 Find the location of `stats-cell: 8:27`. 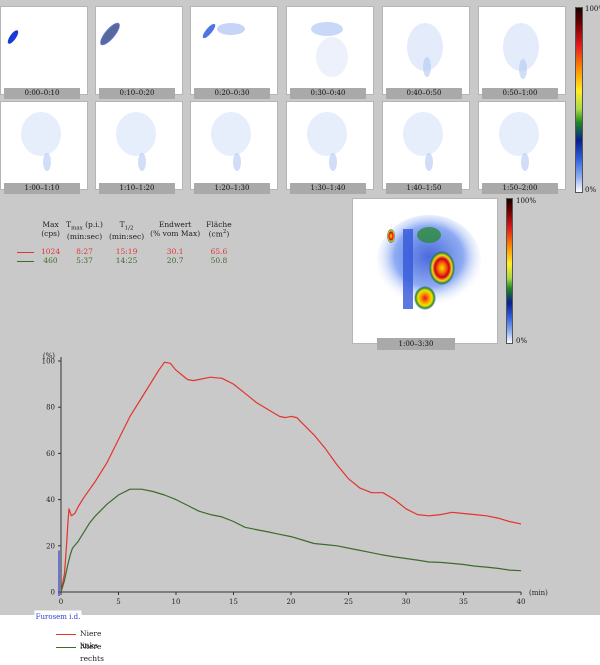

stats-cell: 8:27 is located at coordinates (84, 251).